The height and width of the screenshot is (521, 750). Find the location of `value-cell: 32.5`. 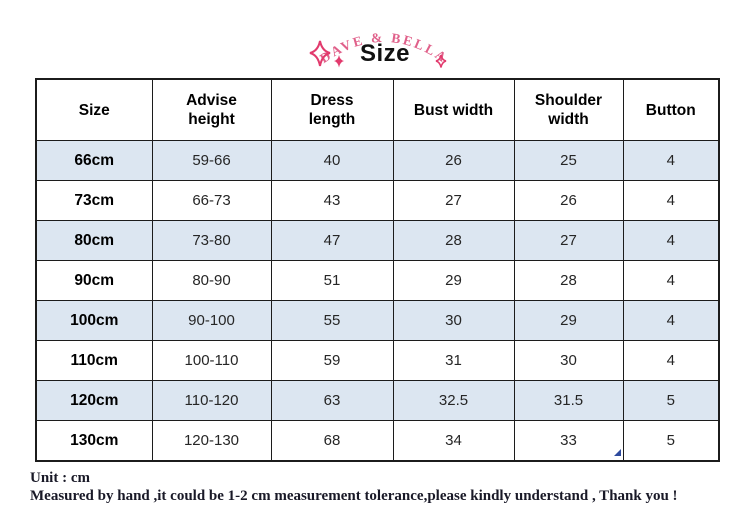

value-cell: 32.5 is located at coordinates (453, 400).